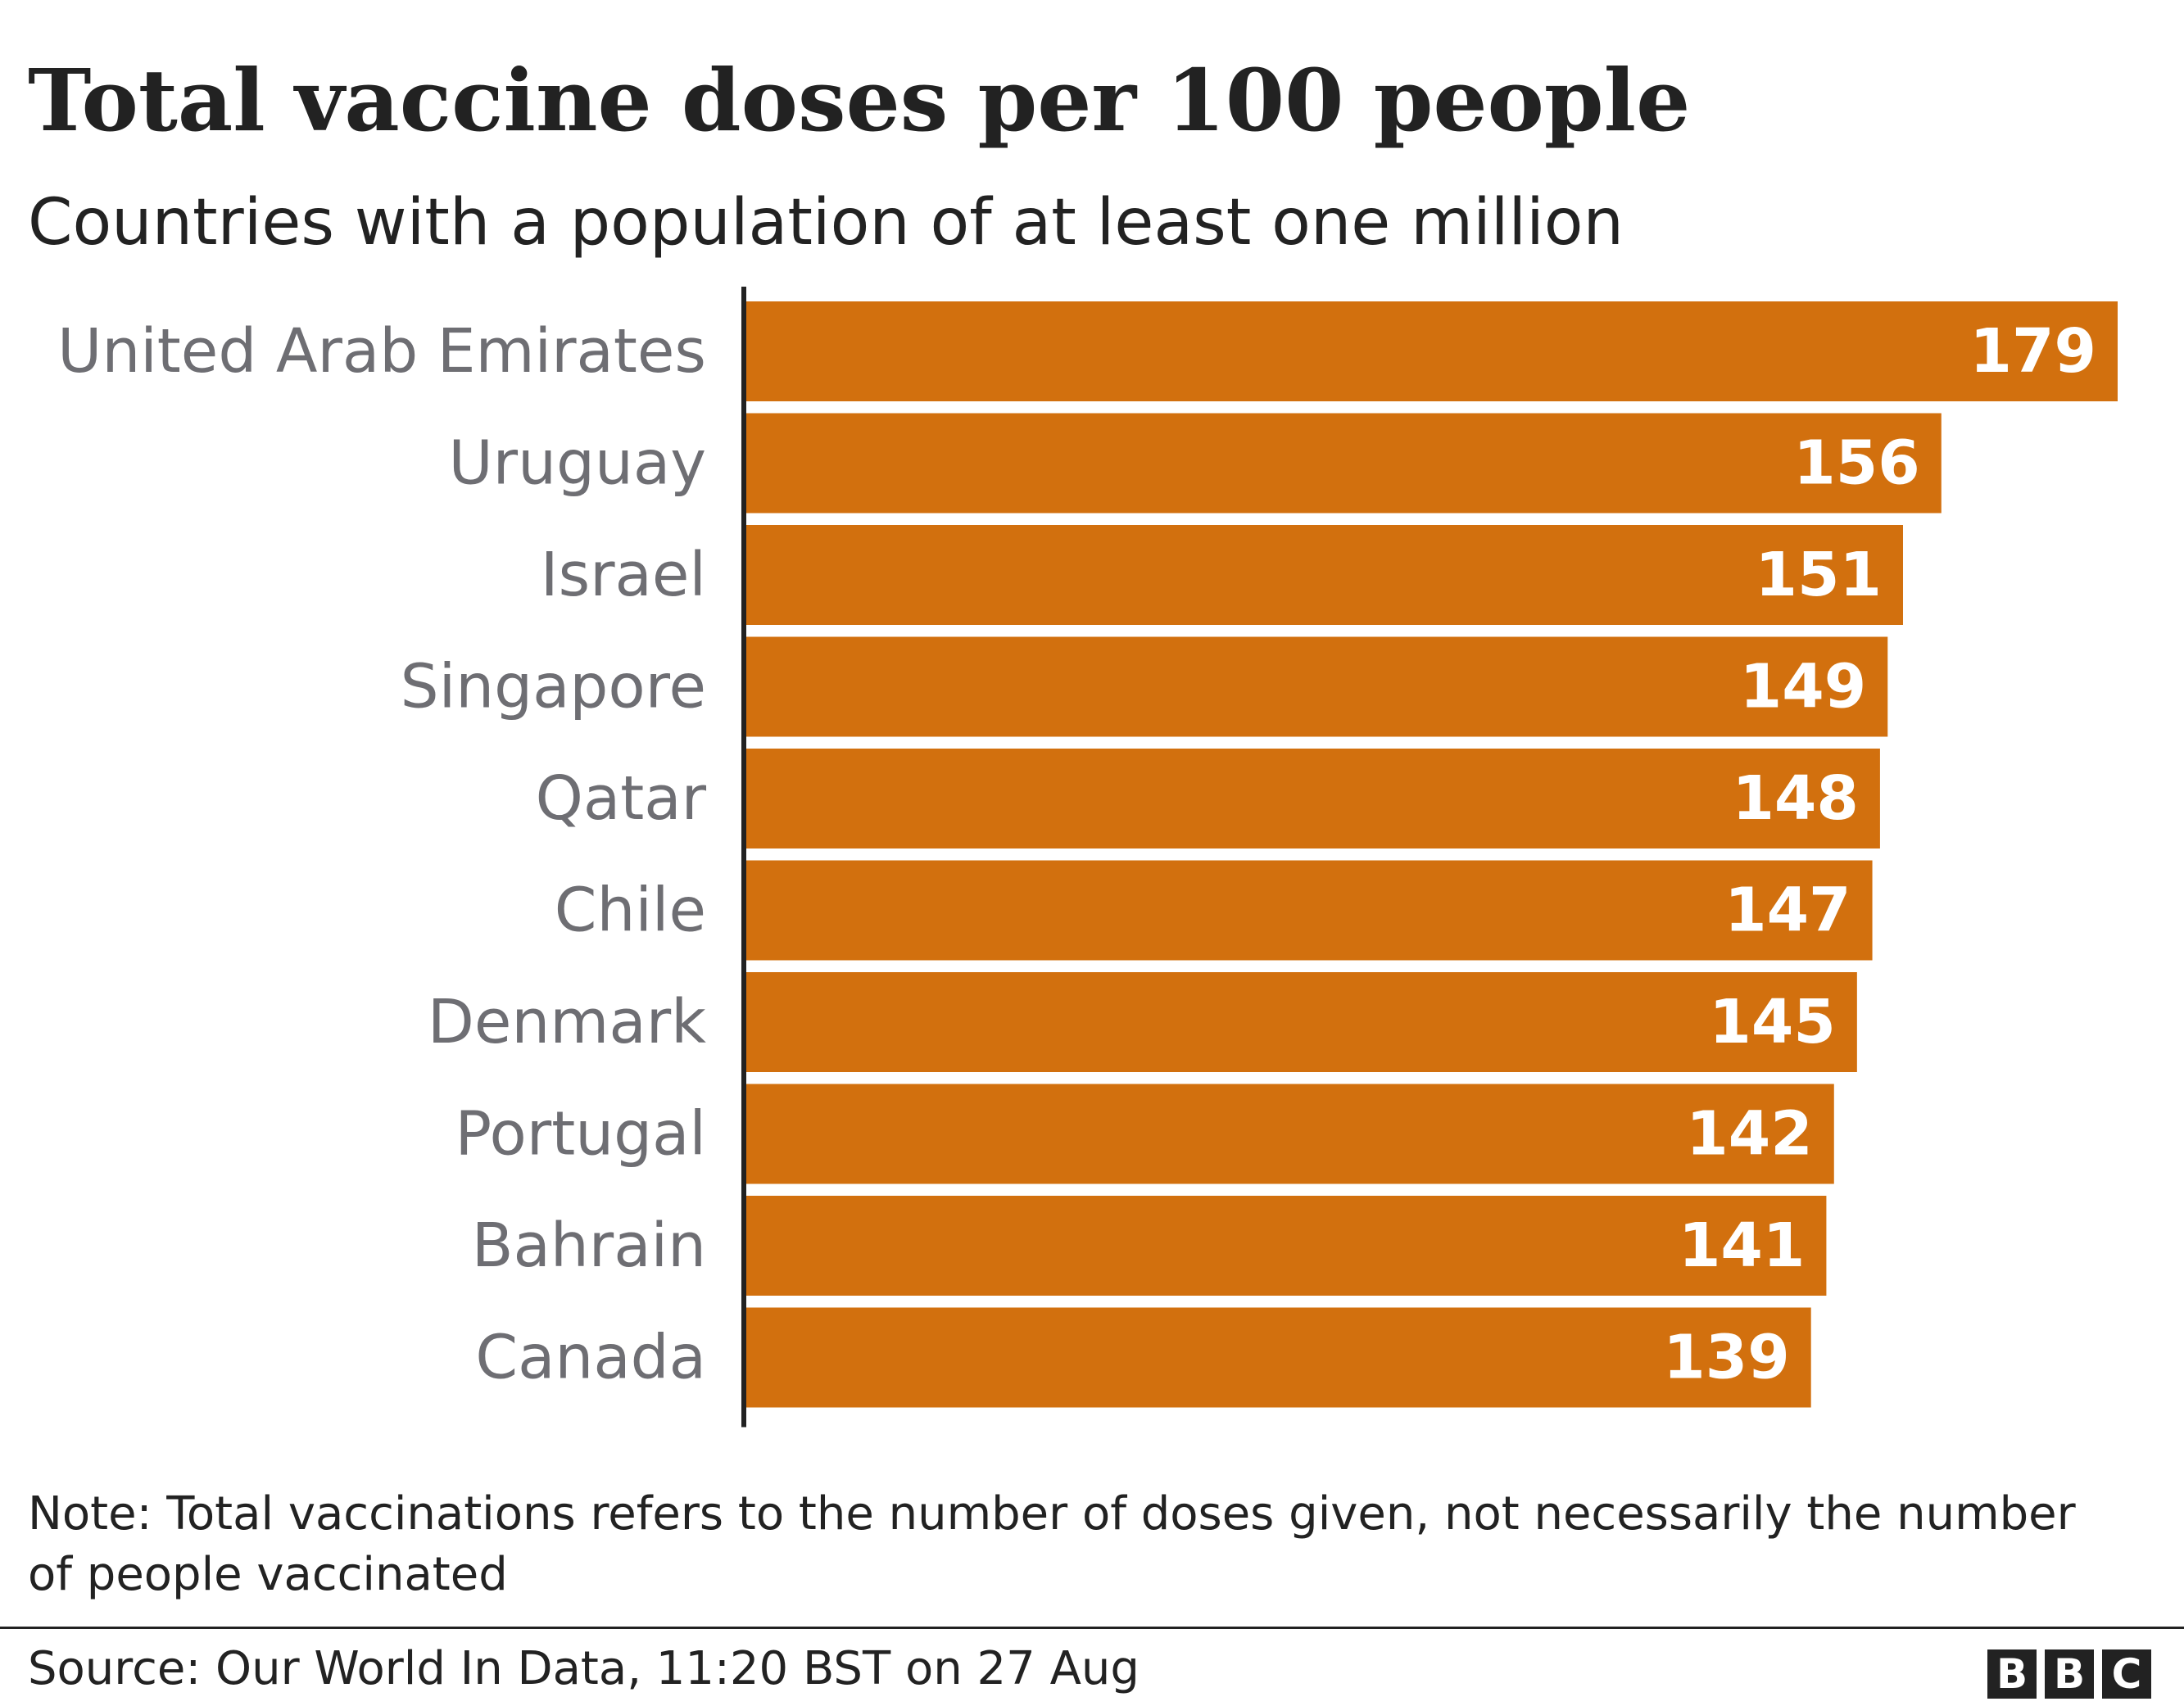 This screenshot has height=1706, width=2184. I want to click on category-label: Uruguay, so click(578, 463).